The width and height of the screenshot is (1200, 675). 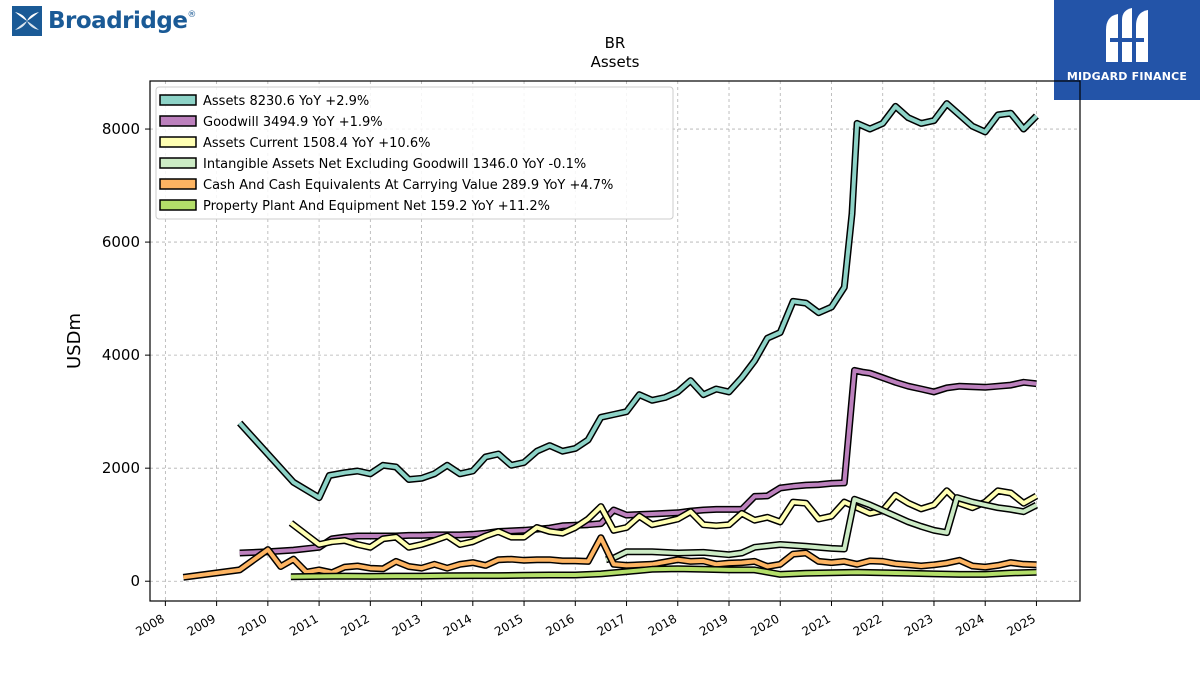 What do you see at coordinates (615, 43) in the screenshot?
I see `chart-title: BR` at bounding box center [615, 43].